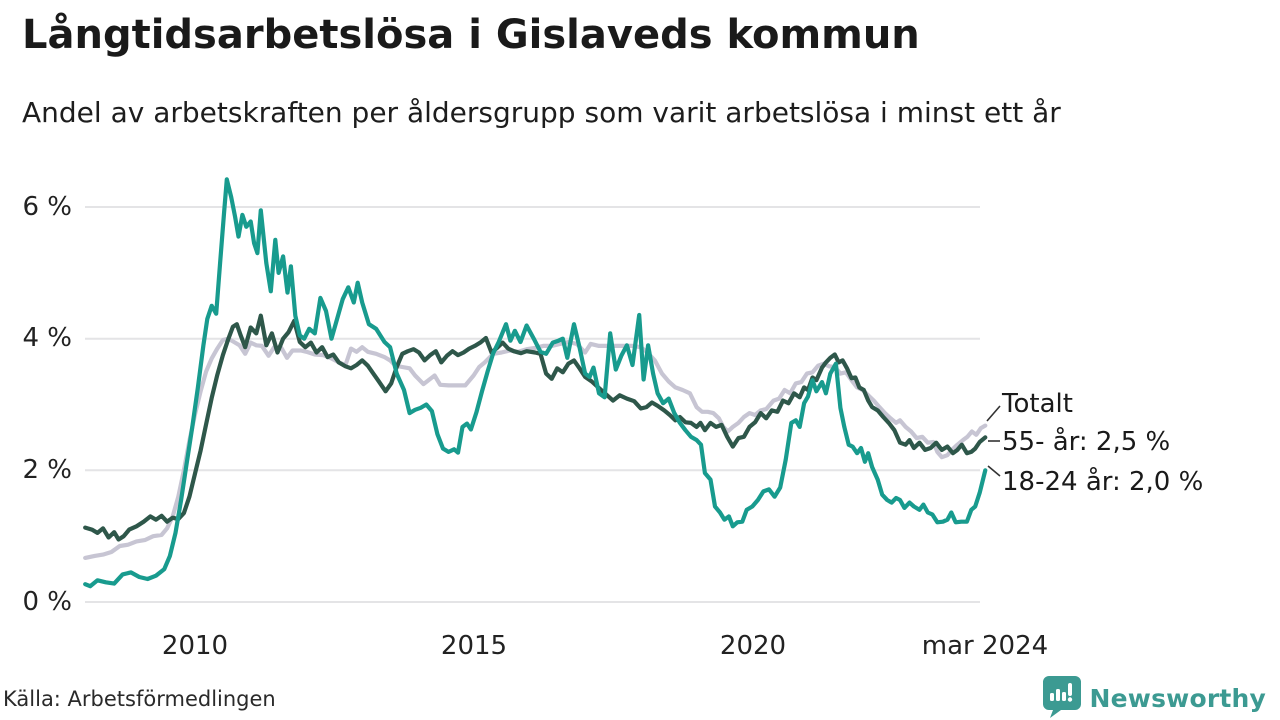 The height and width of the screenshot is (720, 1280). I want to click on page-title: Långtidsarbetslösa i Gislaveds kommun, so click(471, 35).